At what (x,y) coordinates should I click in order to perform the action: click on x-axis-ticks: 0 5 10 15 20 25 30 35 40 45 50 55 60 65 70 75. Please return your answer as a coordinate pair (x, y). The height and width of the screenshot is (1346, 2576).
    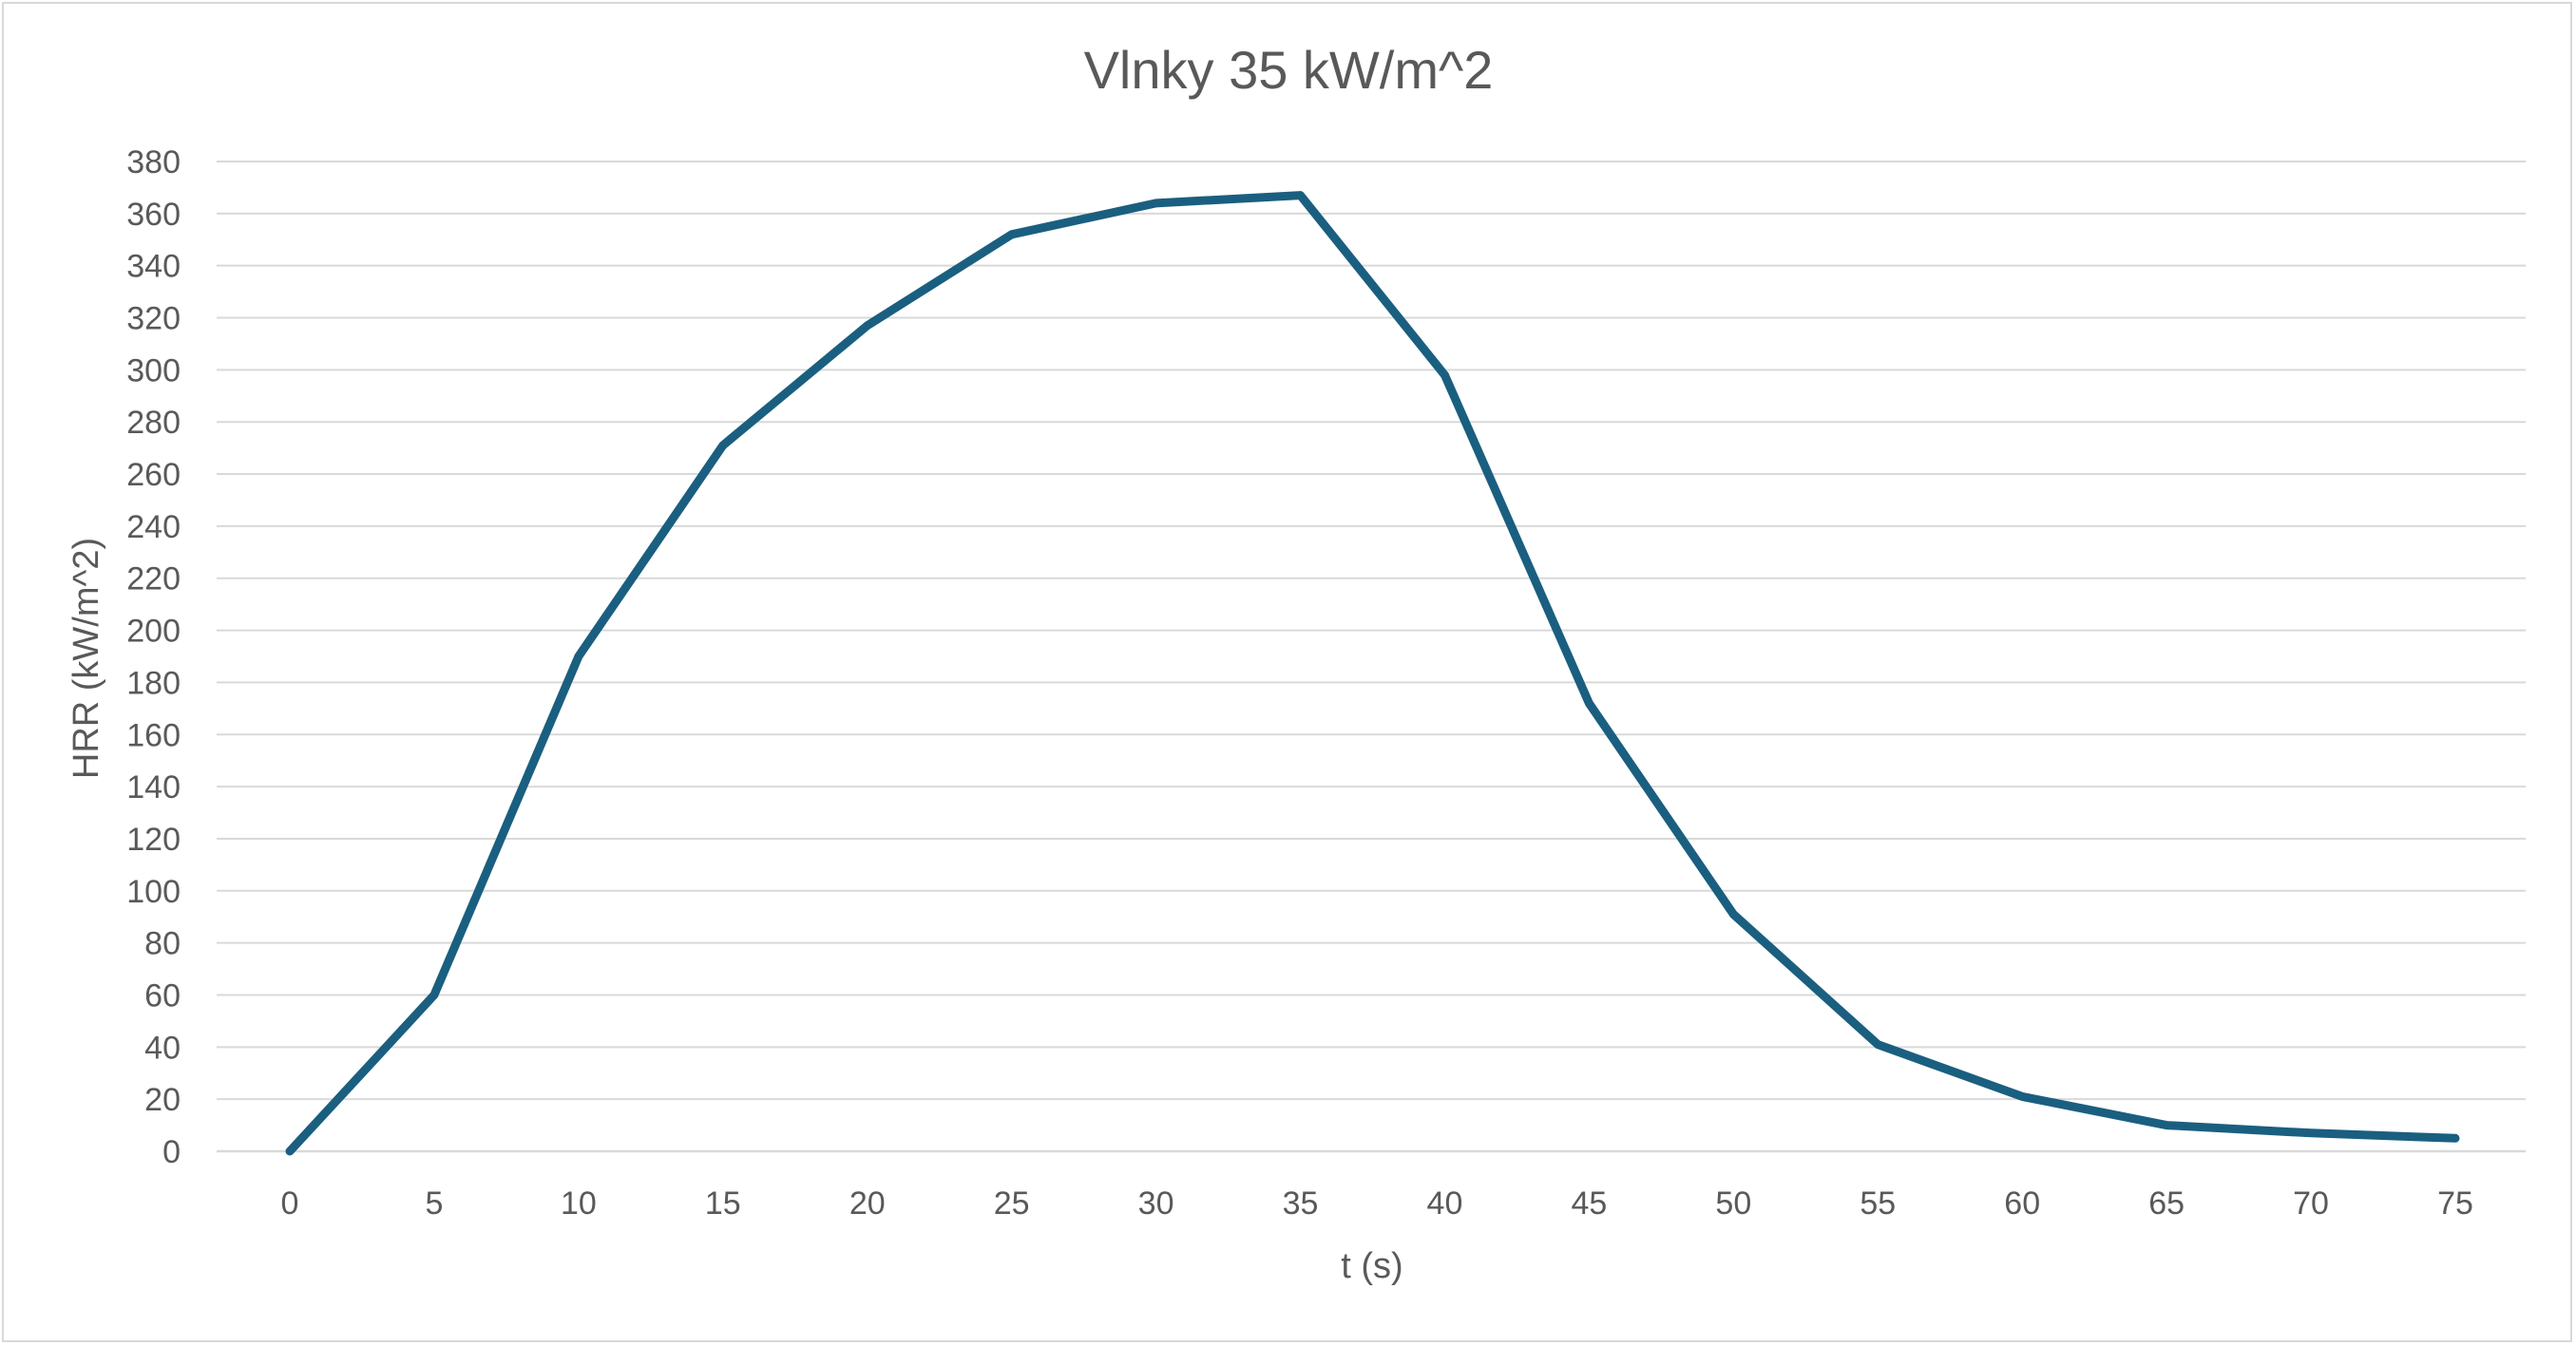
    Looking at the image, I should click on (1377, 1203).